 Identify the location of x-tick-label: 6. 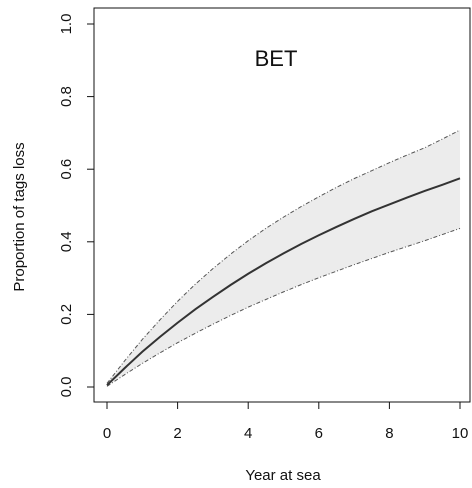
(319, 433).